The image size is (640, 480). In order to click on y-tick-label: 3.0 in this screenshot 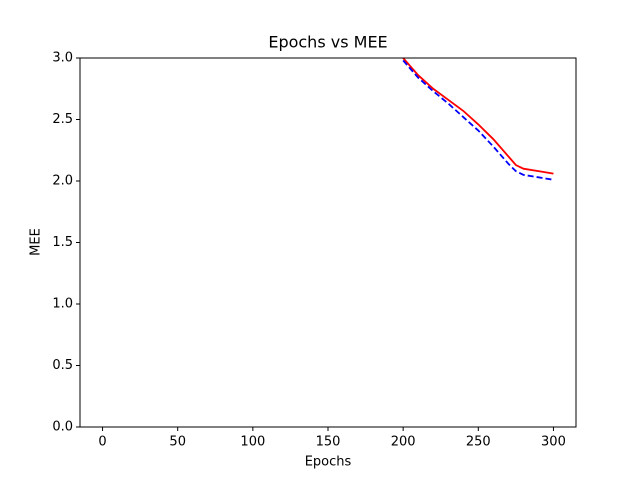, I will do `click(62, 58)`.